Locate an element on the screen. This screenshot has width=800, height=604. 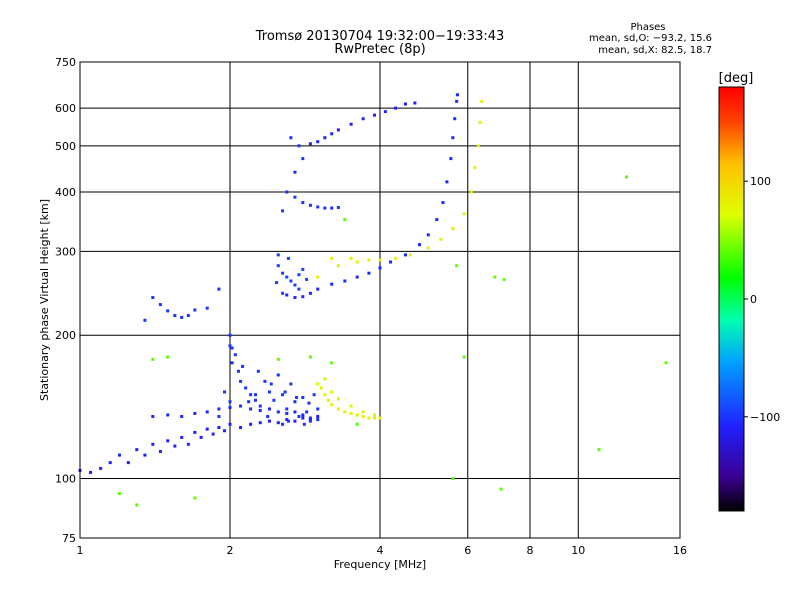
y-tick-label: 200 is located at coordinates (65, 335).